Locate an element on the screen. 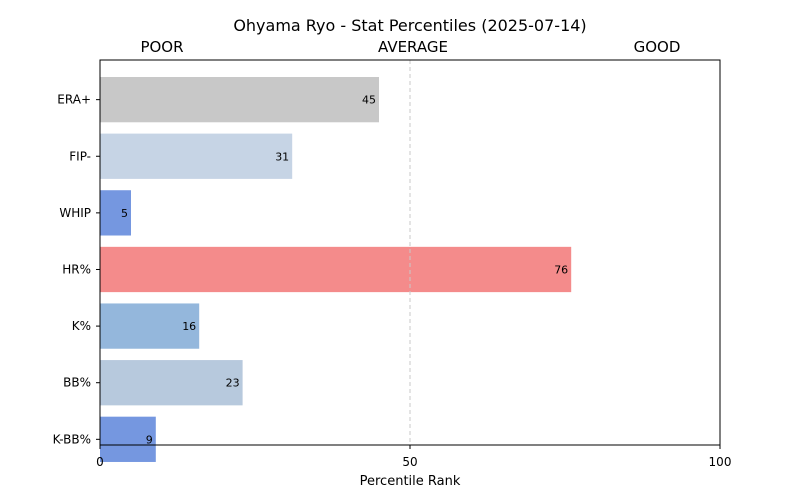  y-tick-label: BB% is located at coordinates (77, 383).